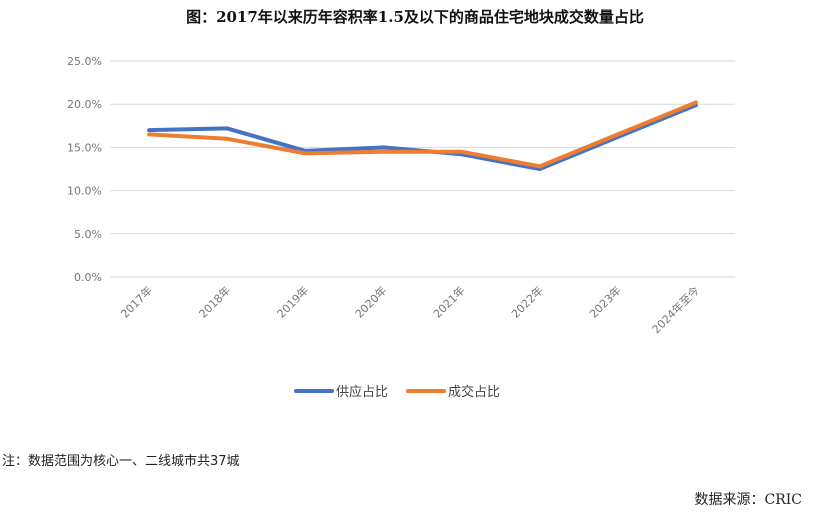  What do you see at coordinates (370, 301) in the screenshot?
I see `x-tick-label: 2020年` at bounding box center [370, 301].